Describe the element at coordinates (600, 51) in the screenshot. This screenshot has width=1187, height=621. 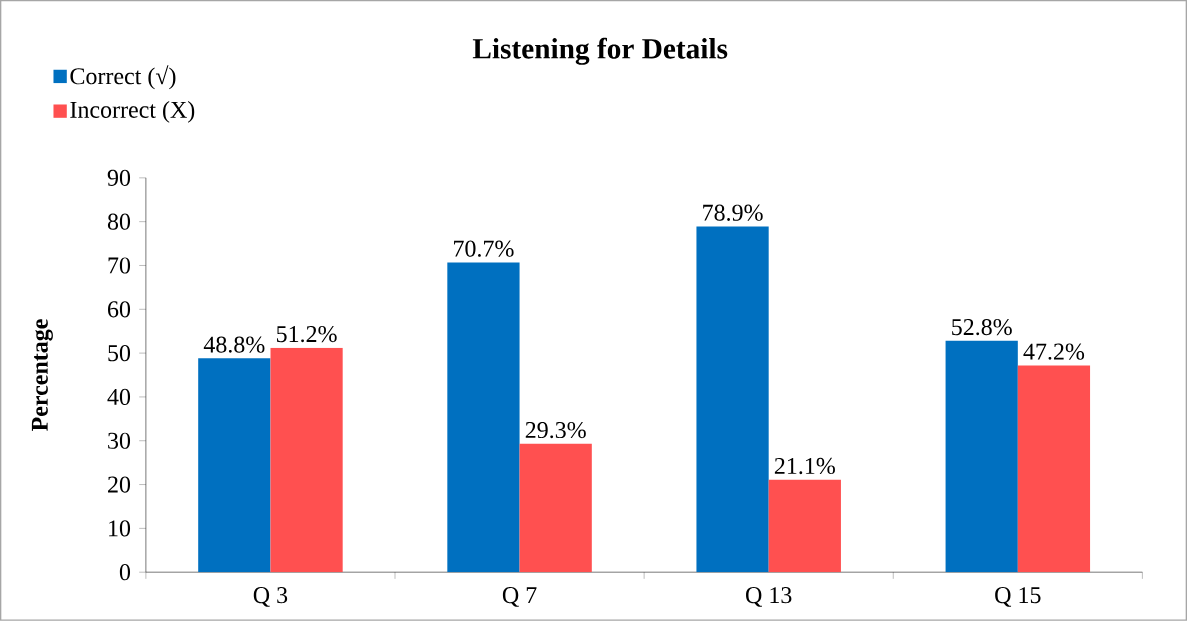
I see `chart-title: Listening for Details` at that location.